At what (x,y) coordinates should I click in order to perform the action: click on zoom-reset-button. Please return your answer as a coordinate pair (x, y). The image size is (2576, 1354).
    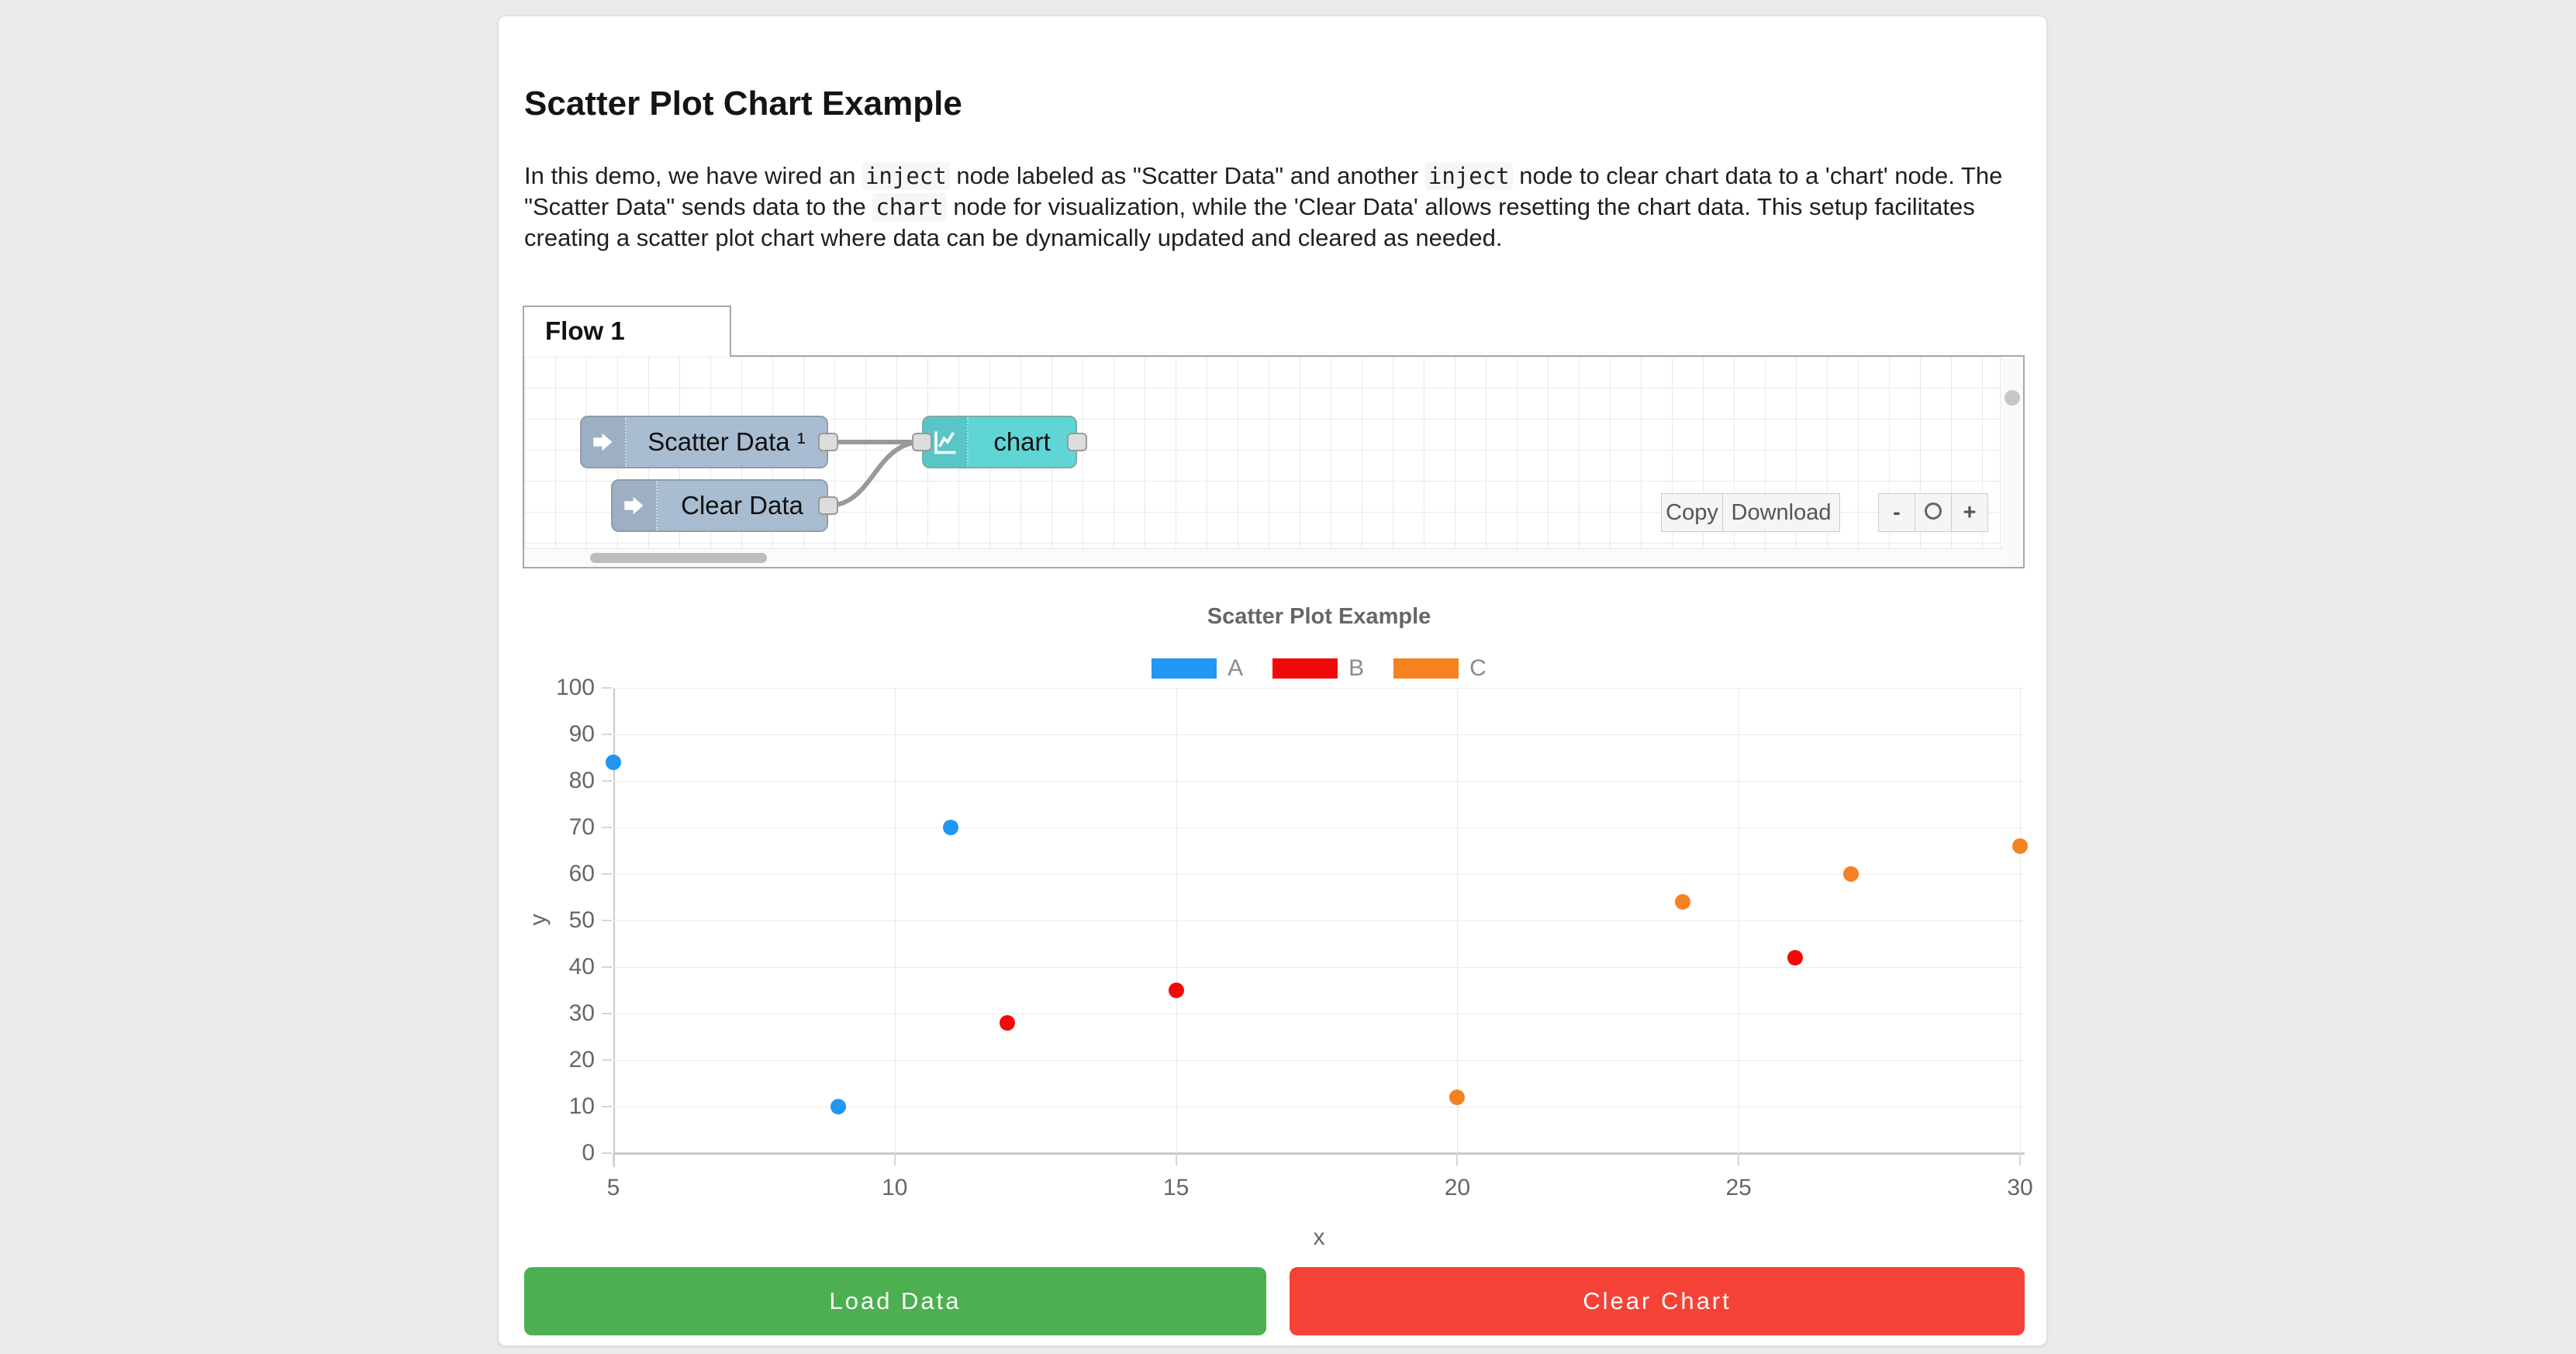
    Looking at the image, I should click on (1933, 512).